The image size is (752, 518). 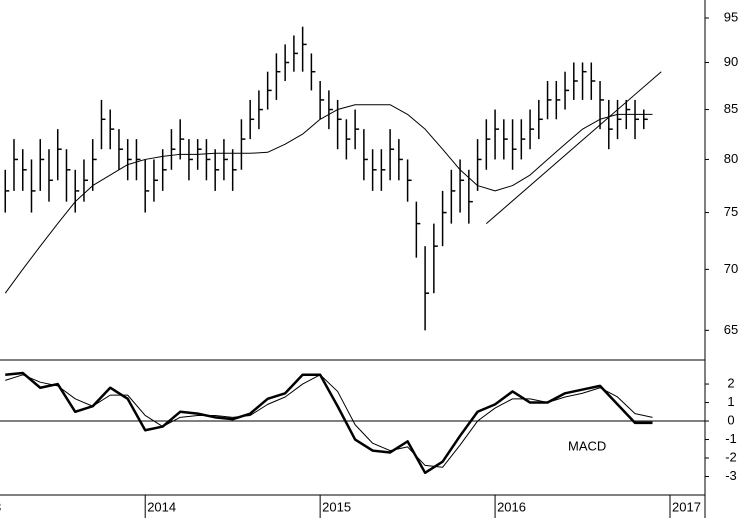 What do you see at coordinates (511, 506) in the screenshot?
I see `x-tick-label: 2016` at bounding box center [511, 506].